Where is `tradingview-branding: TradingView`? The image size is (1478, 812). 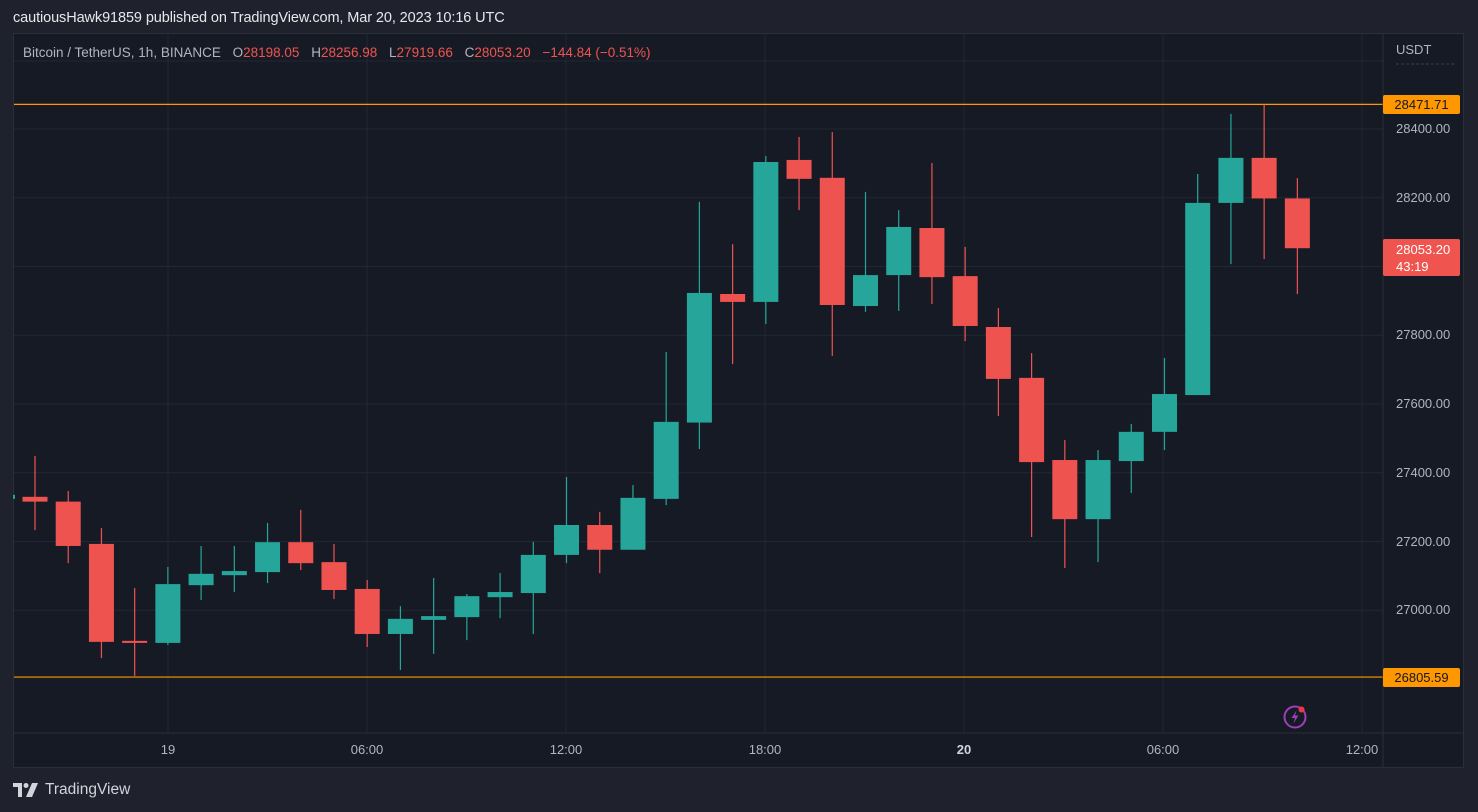
tradingview-branding: TradingView is located at coordinates (71, 790).